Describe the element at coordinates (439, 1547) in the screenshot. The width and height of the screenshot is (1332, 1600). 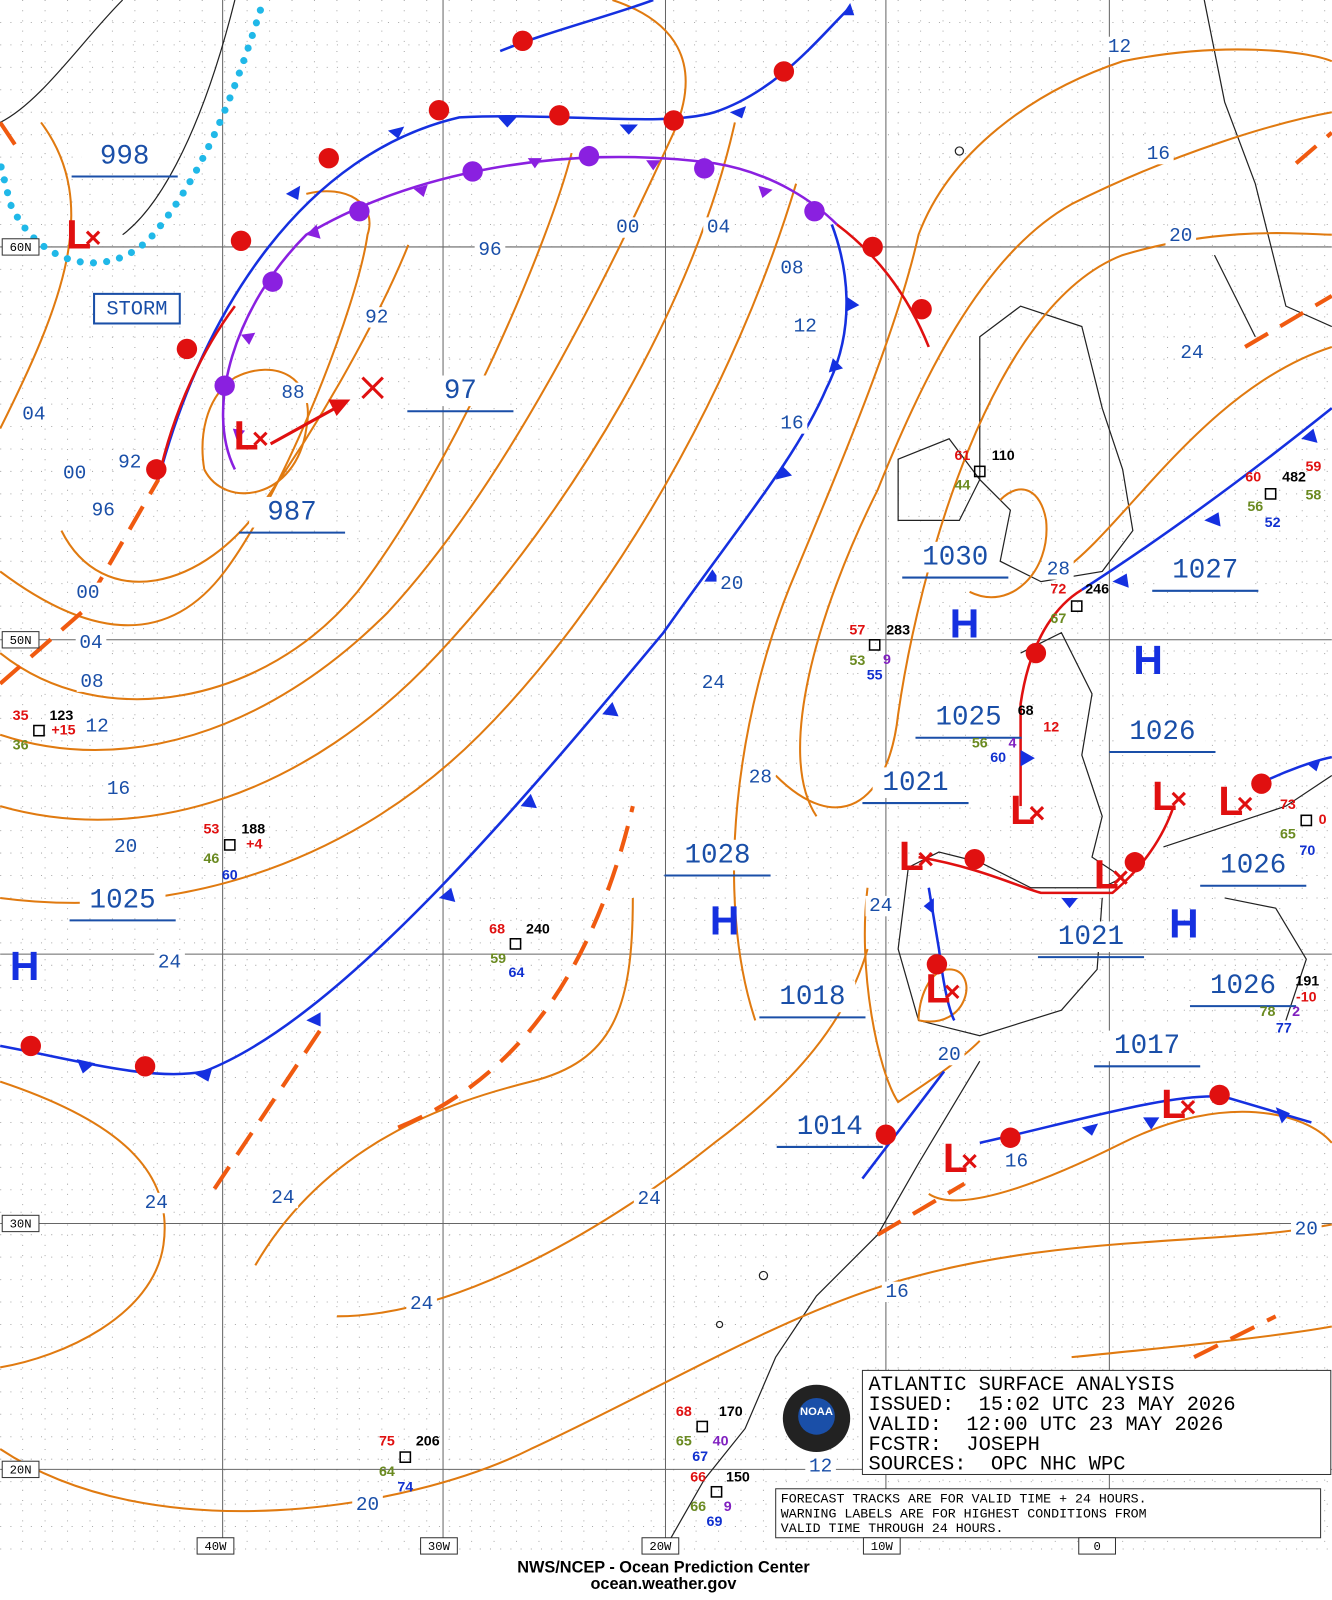
I see `grid-label: 30W` at that location.